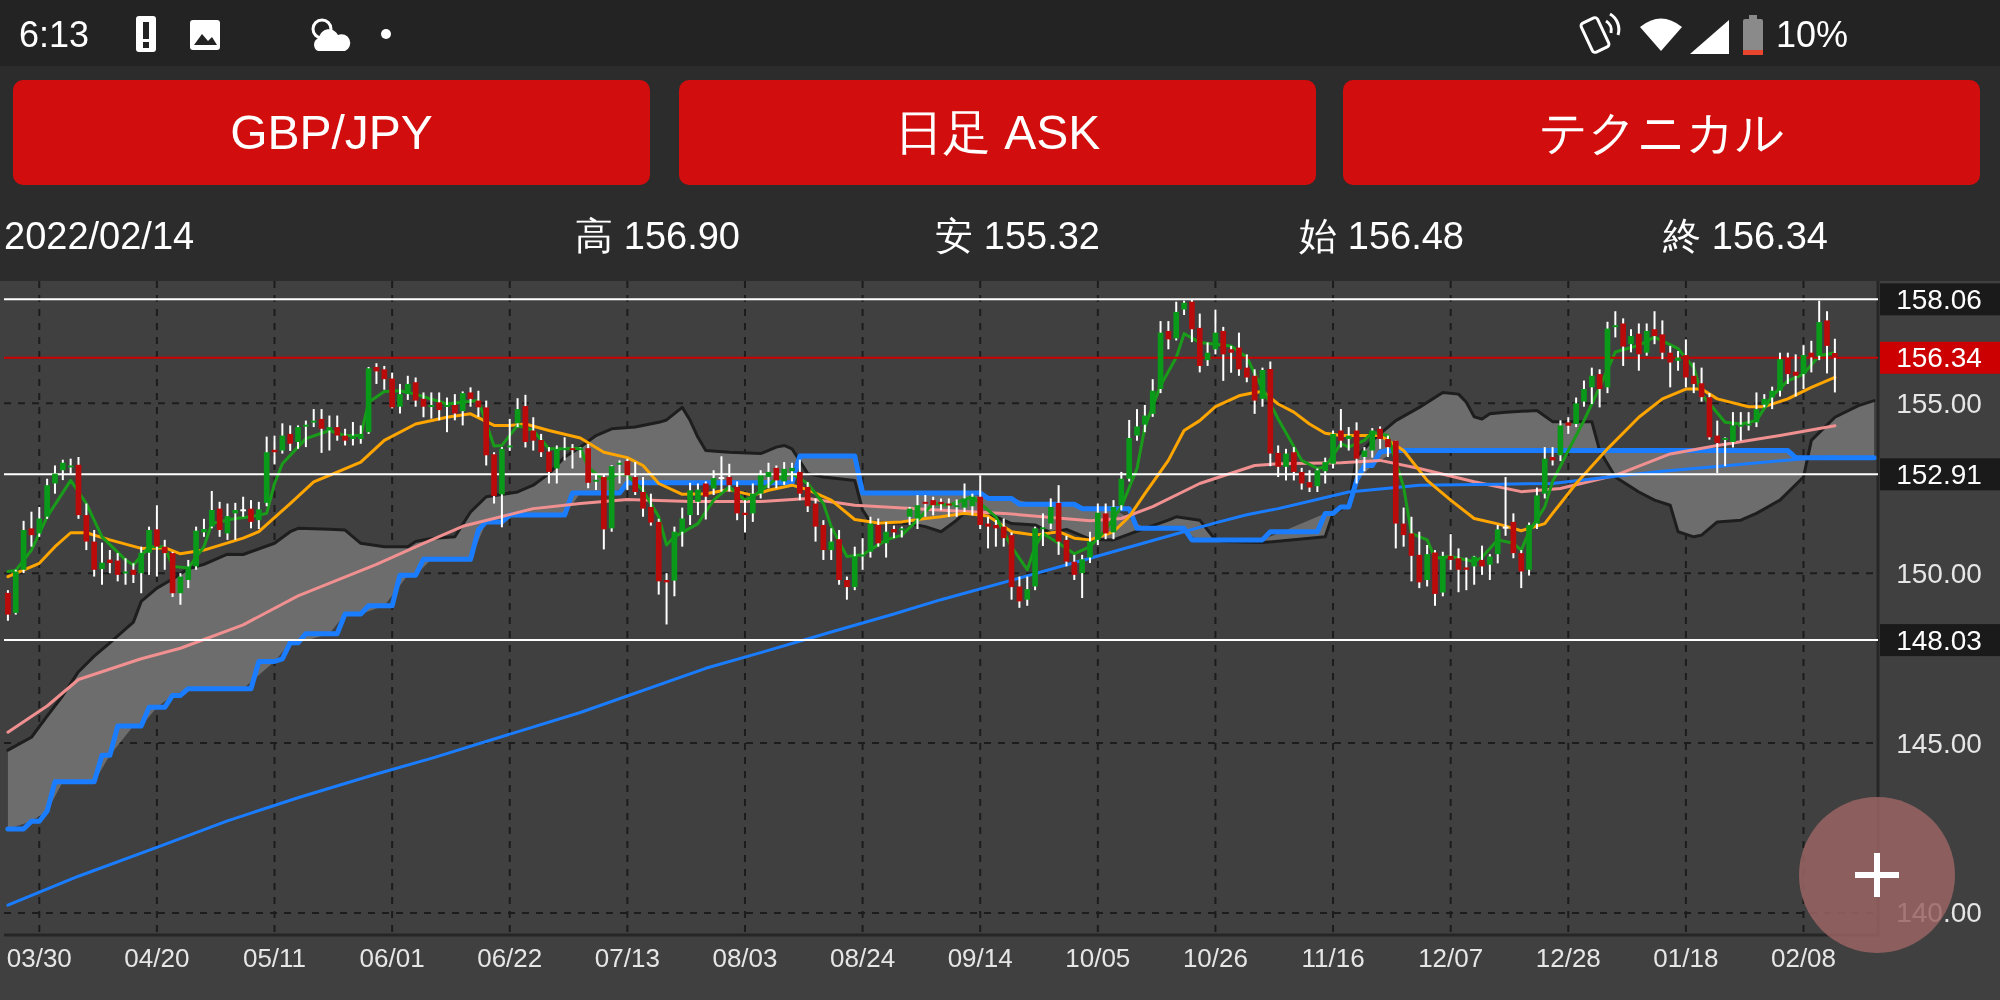 This screenshot has height=1000, width=2000. I want to click on x-tick-label: 08/03, so click(745, 958).